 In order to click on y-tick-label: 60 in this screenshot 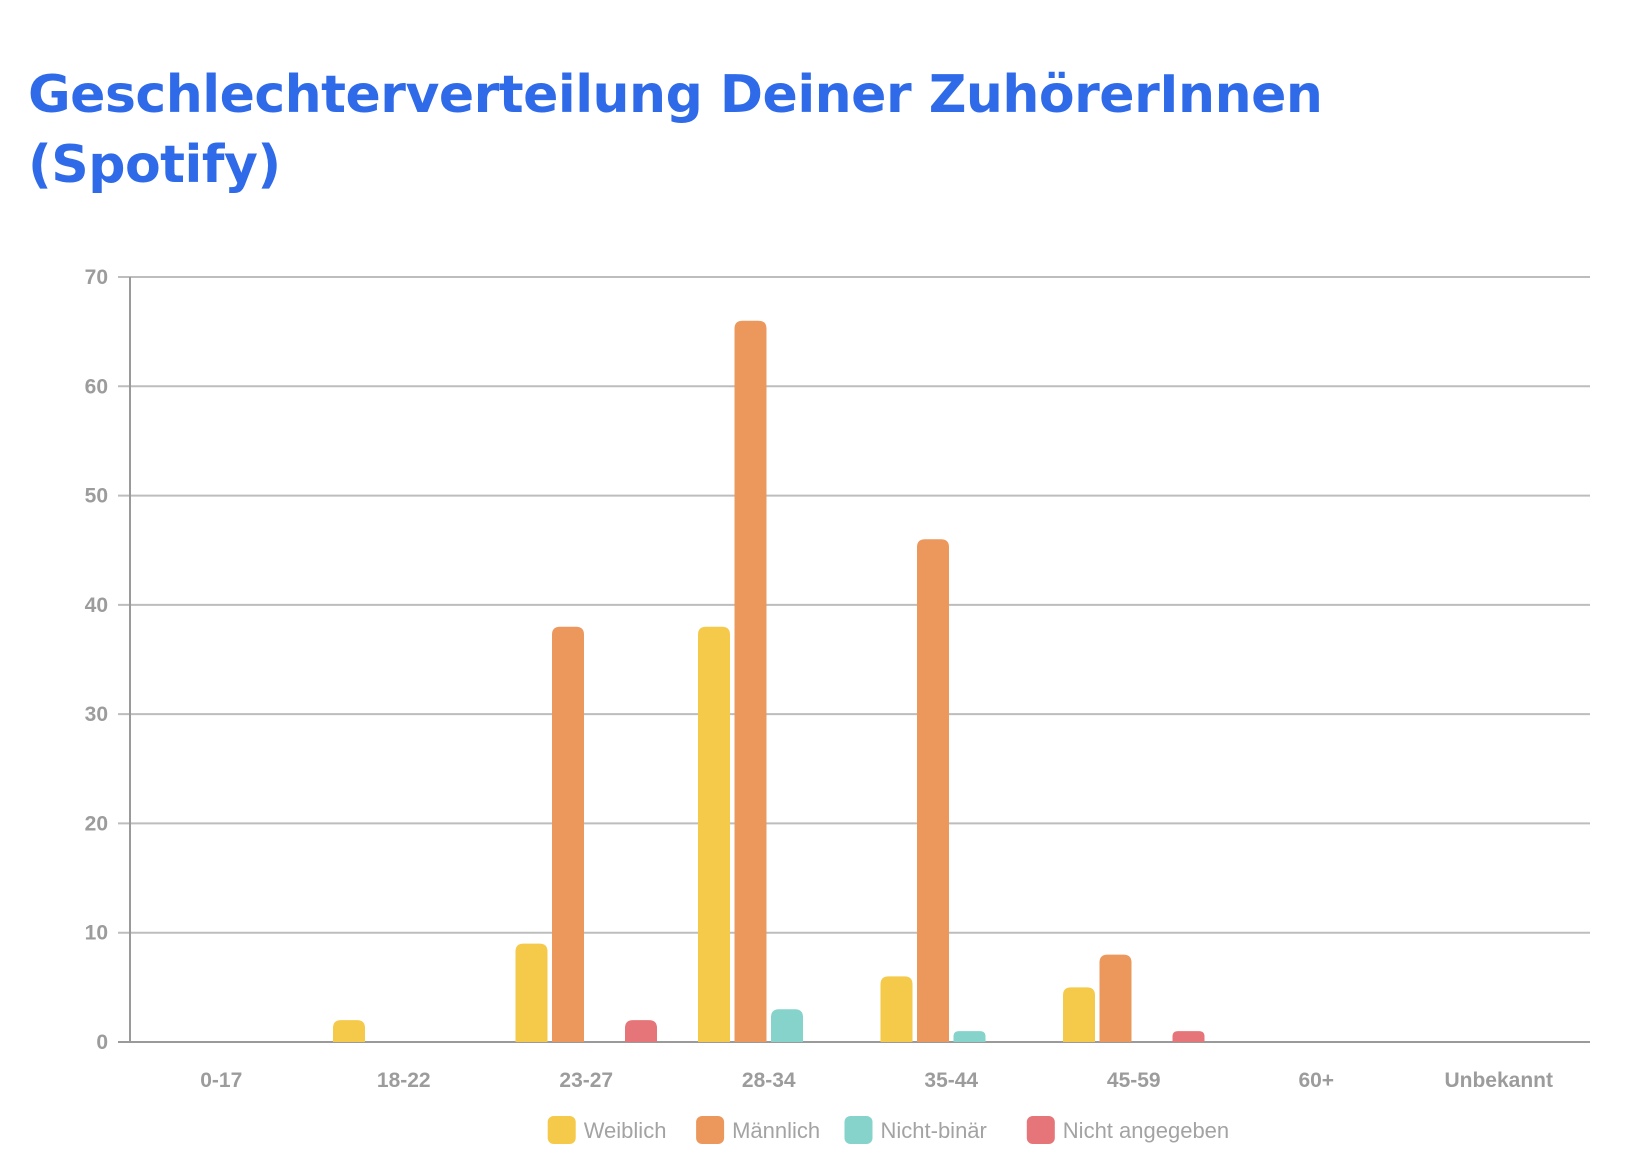, I will do `click(96, 386)`.